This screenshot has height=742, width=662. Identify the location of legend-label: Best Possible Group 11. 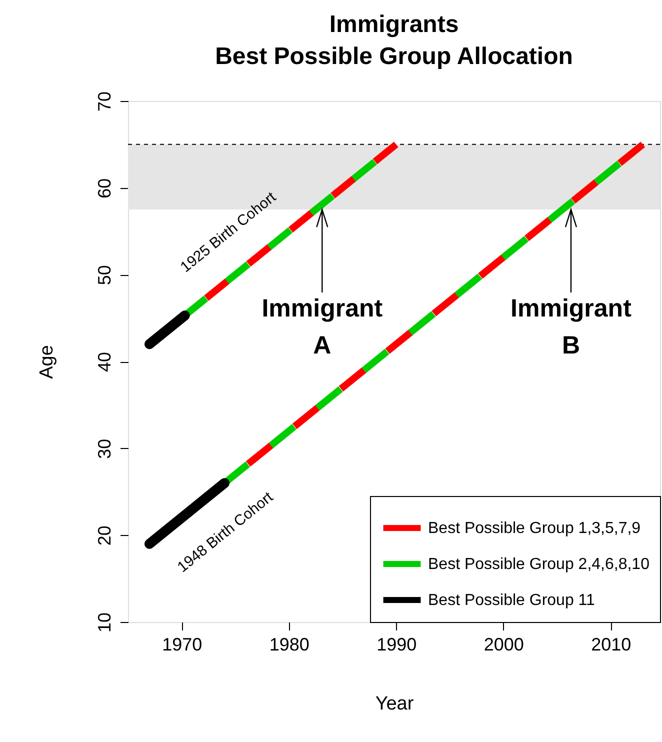
(512, 600).